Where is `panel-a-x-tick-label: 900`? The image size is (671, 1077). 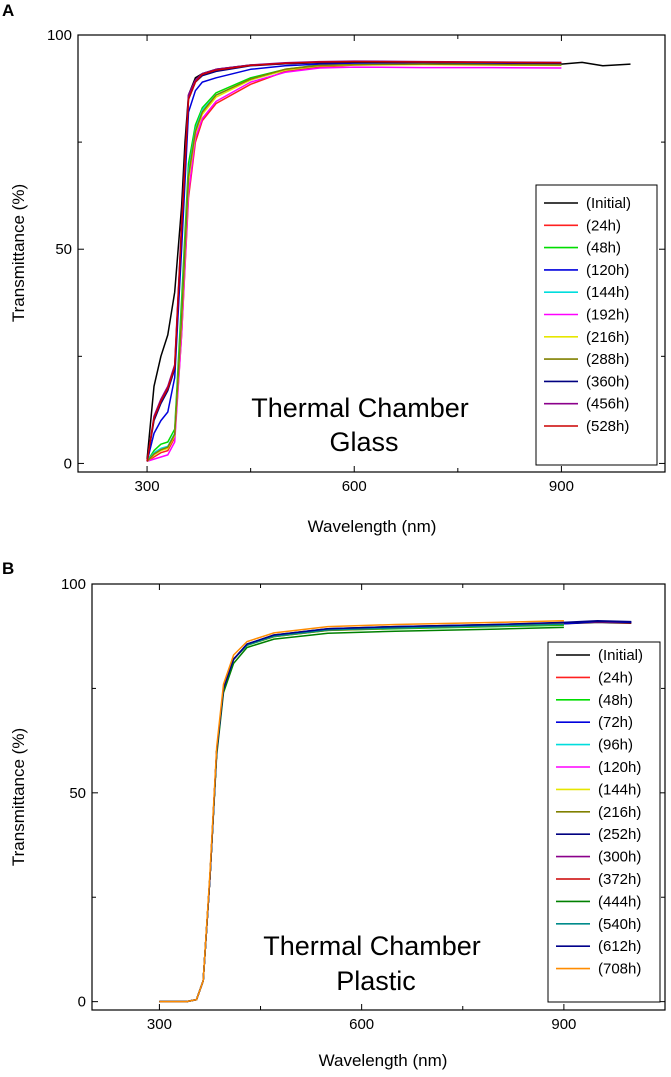 panel-a-x-tick-label: 900 is located at coordinates (561, 486).